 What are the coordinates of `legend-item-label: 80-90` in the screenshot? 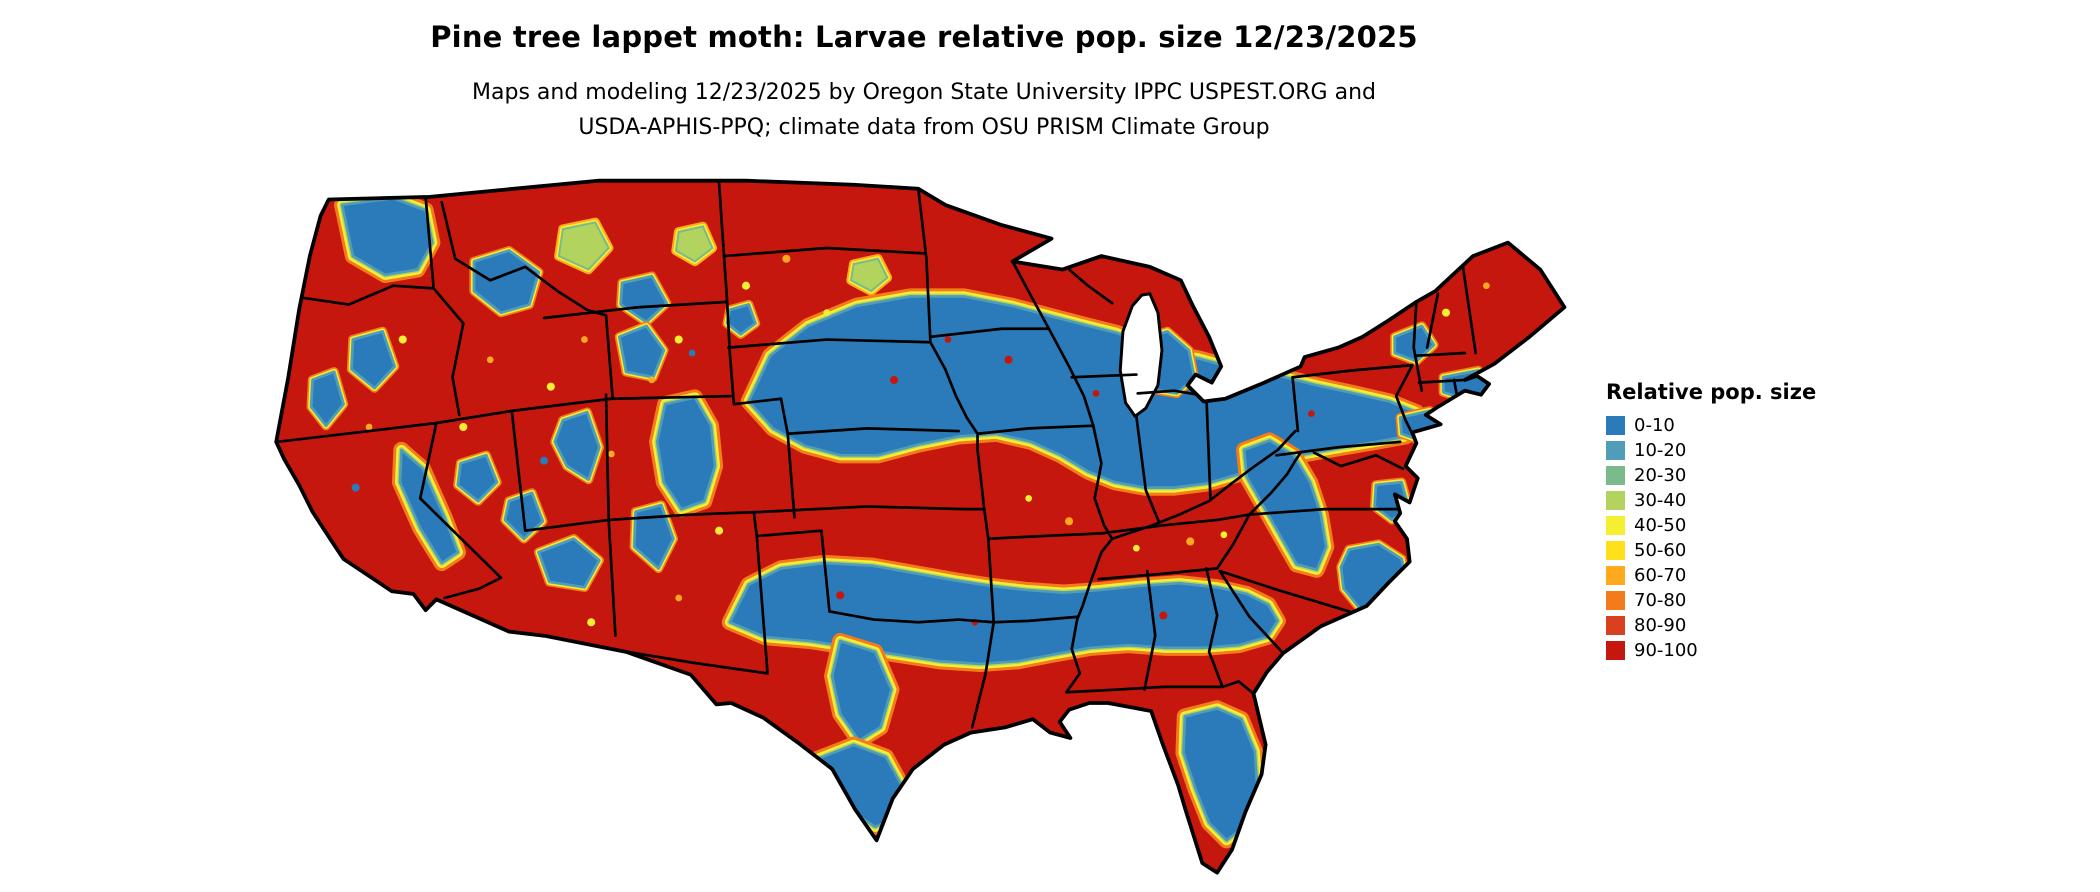 It's located at (1660, 625).